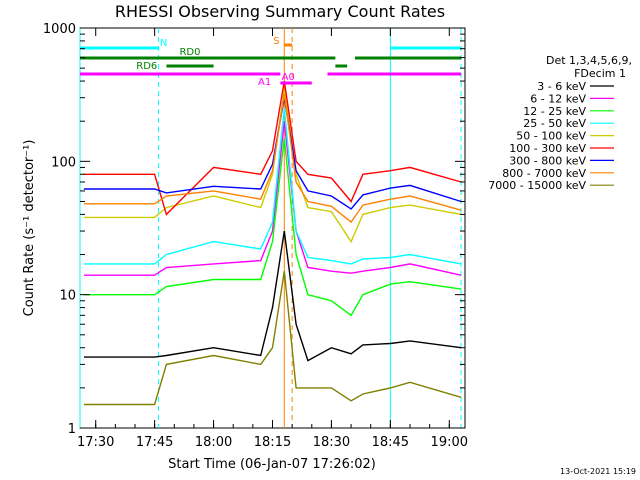  Describe the element at coordinates (598, 471) in the screenshot. I see `footer-timestamp: 13-Oct-2021 15:19` at that location.